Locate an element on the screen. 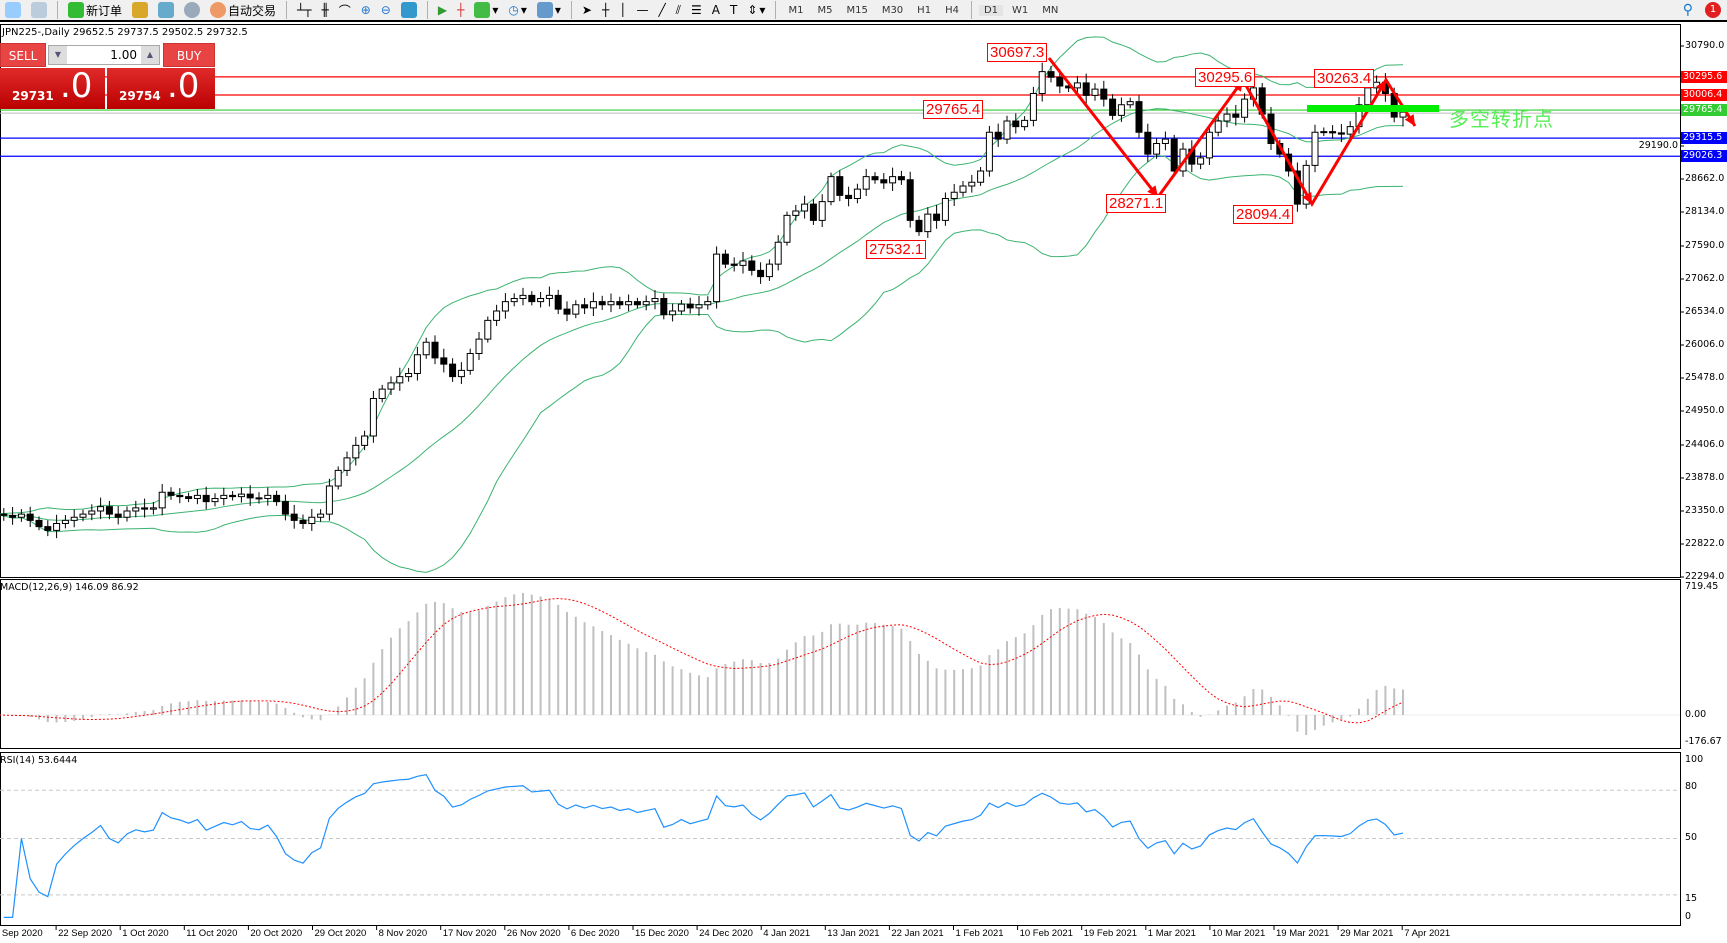  channel-icon: ⫽ is located at coordinates (678, 9).